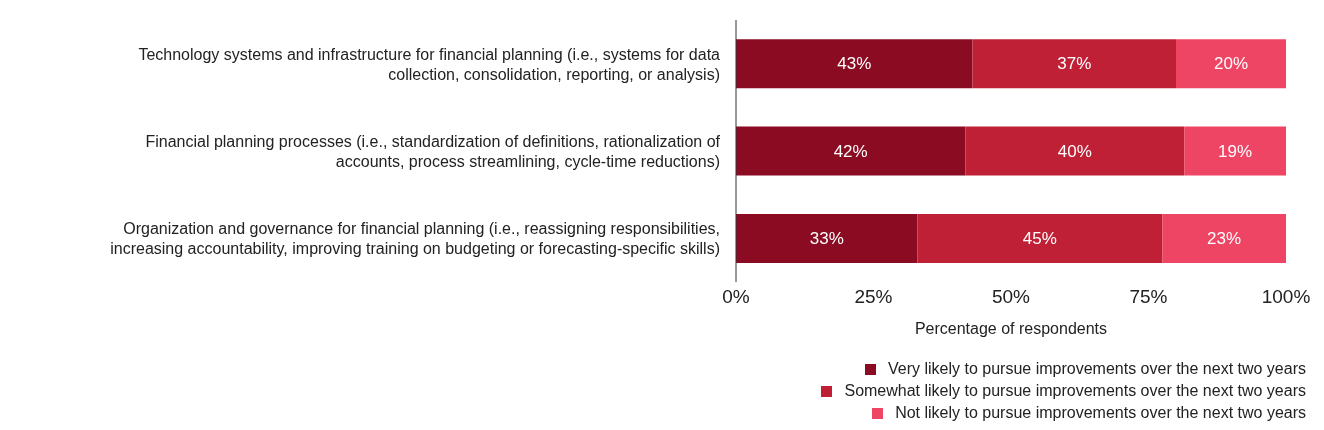  What do you see at coordinates (1075, 390) in the screenshot?
I see `legend-label: Somewhat likely to pursue improvements over the next two years` at bounding box center [1075, 390].